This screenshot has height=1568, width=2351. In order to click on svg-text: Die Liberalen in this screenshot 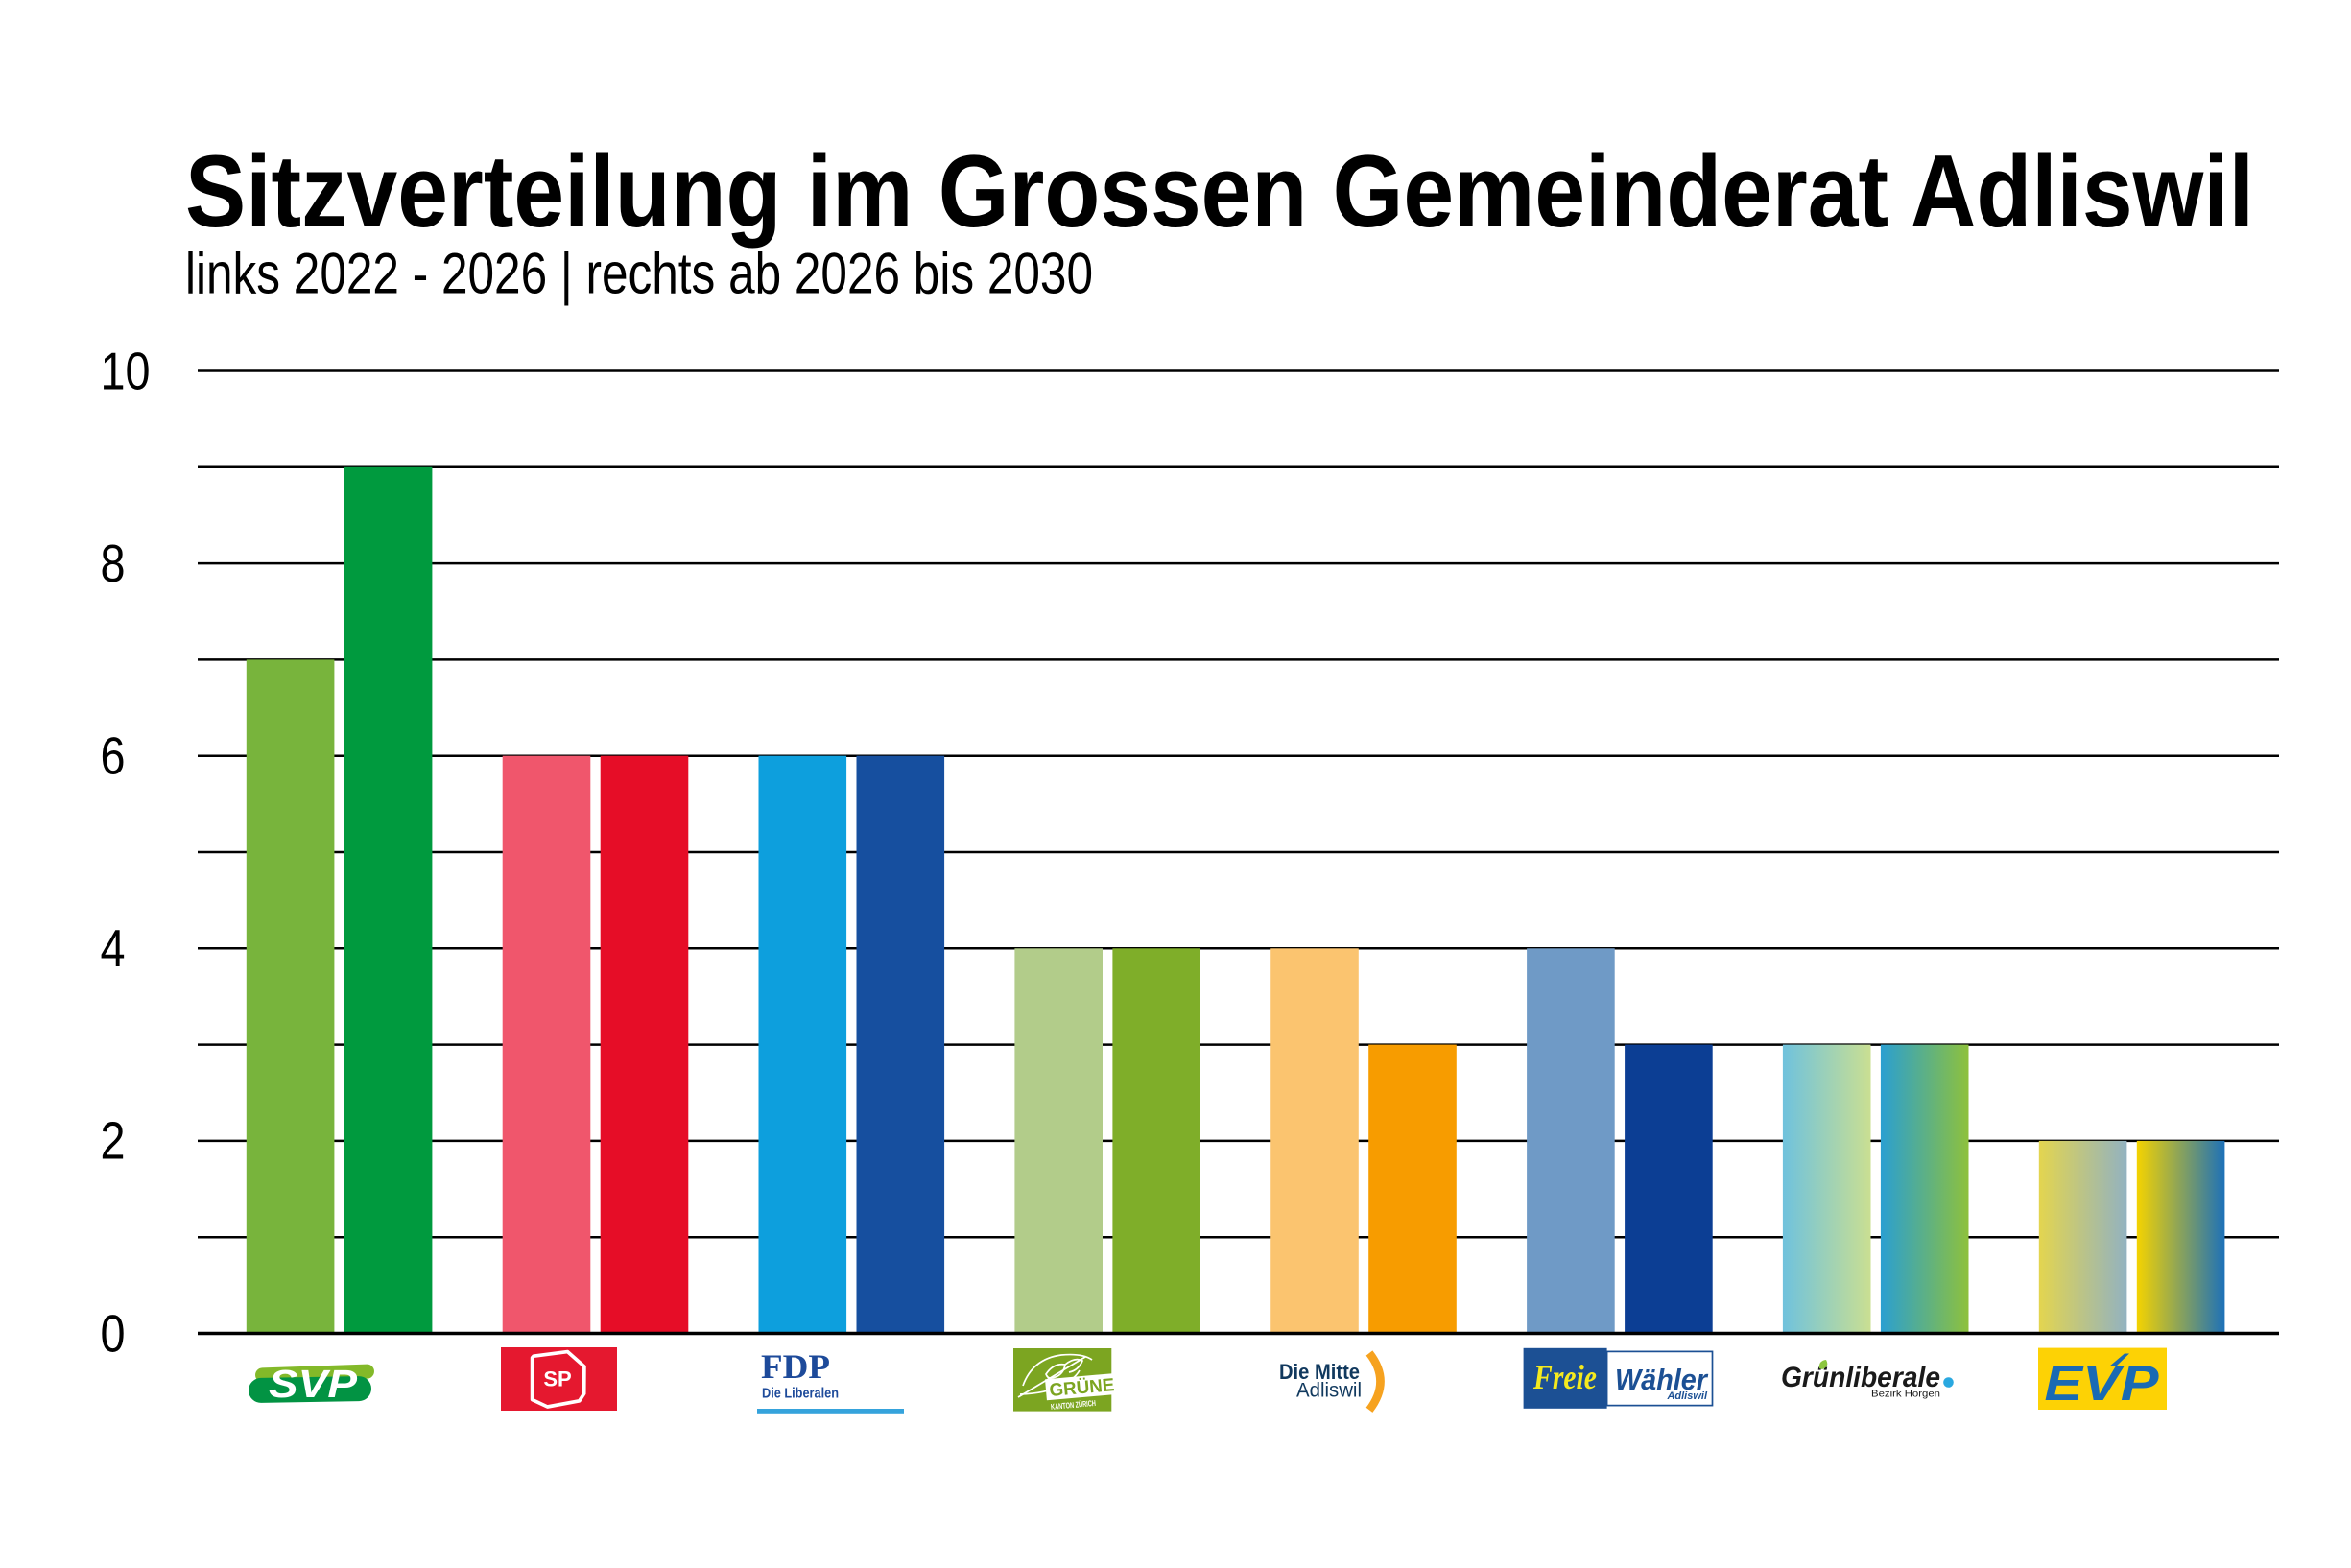, I will do `click(800, 1394)`.